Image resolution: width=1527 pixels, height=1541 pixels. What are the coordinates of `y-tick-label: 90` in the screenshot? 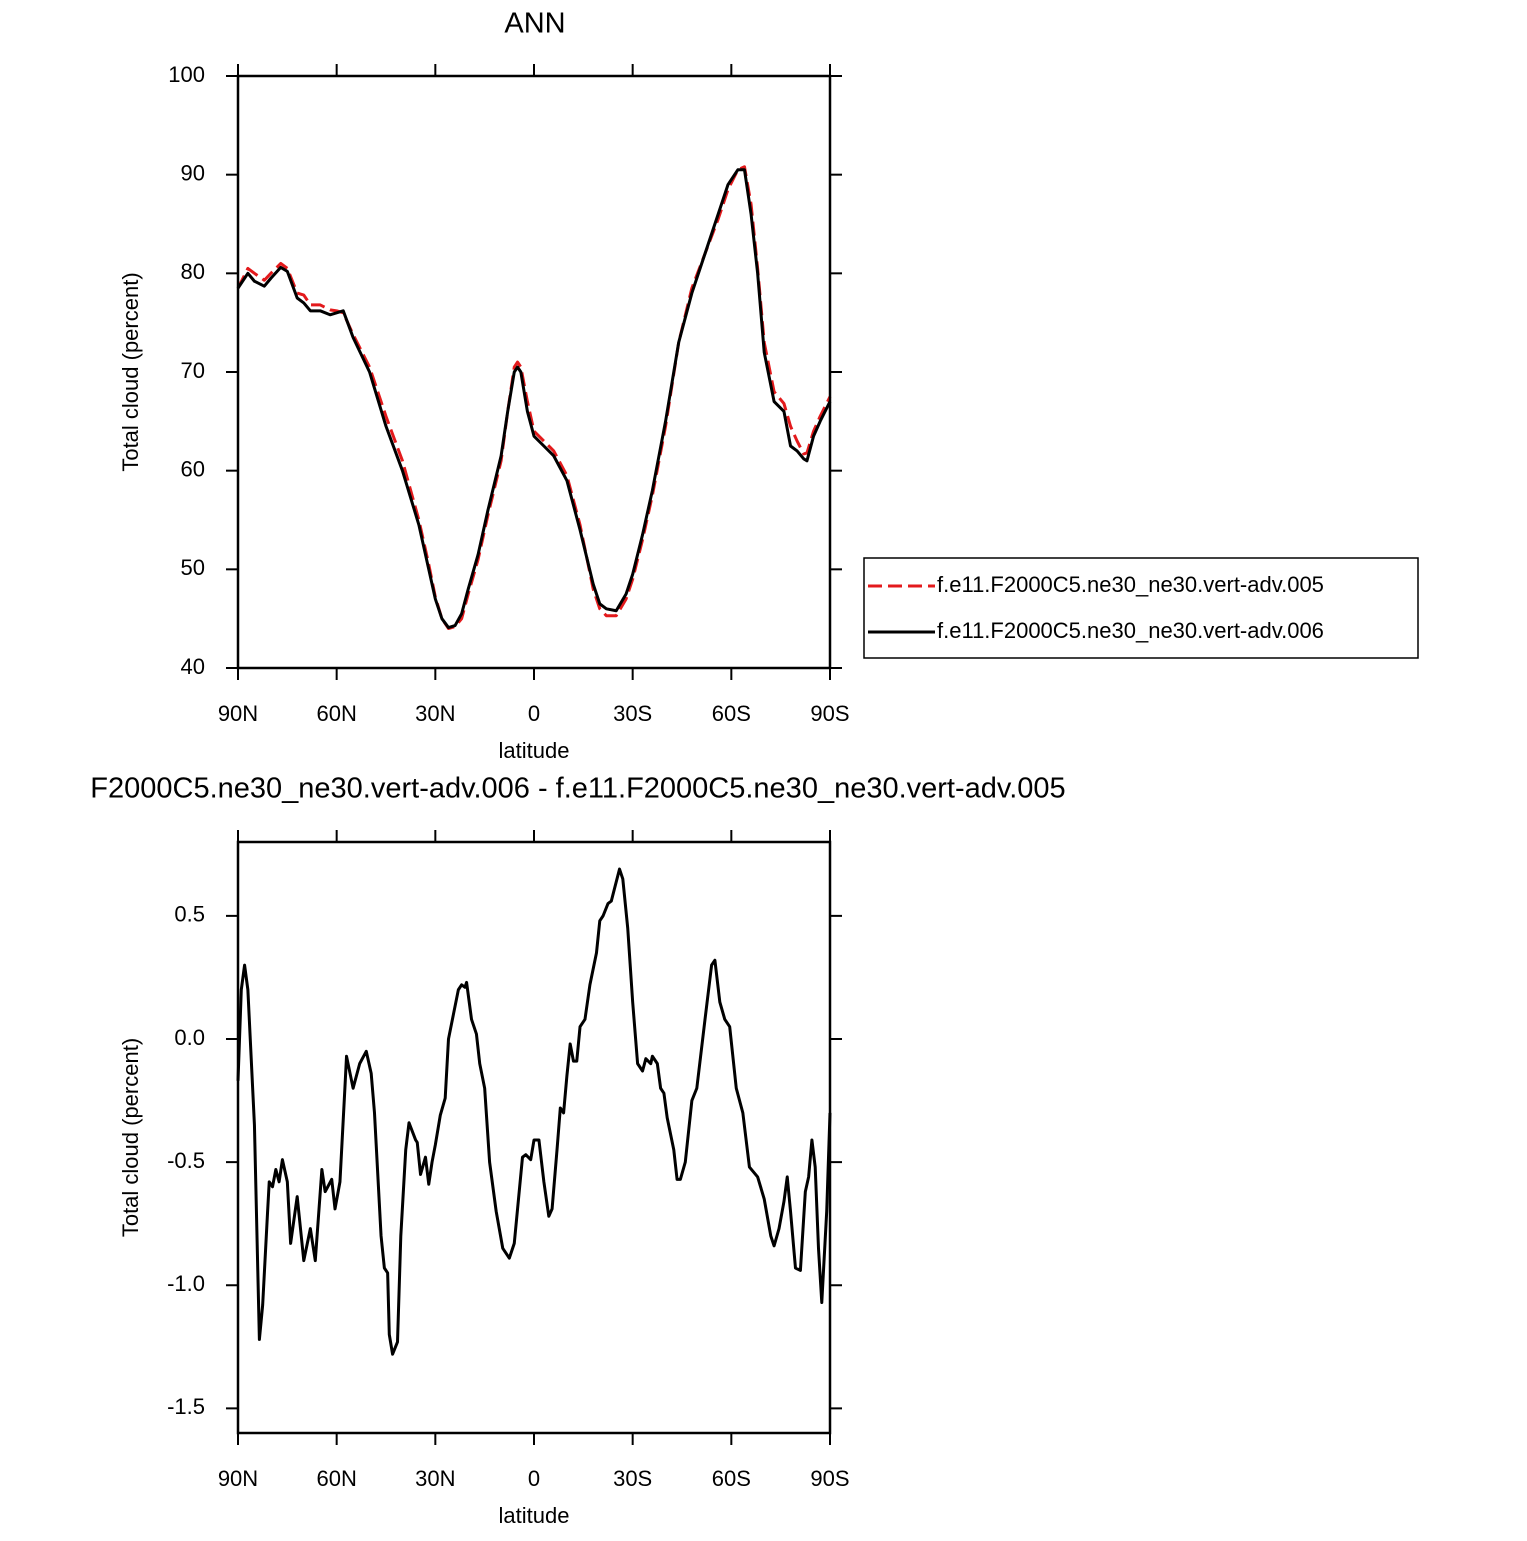 It's located at (193, 172).